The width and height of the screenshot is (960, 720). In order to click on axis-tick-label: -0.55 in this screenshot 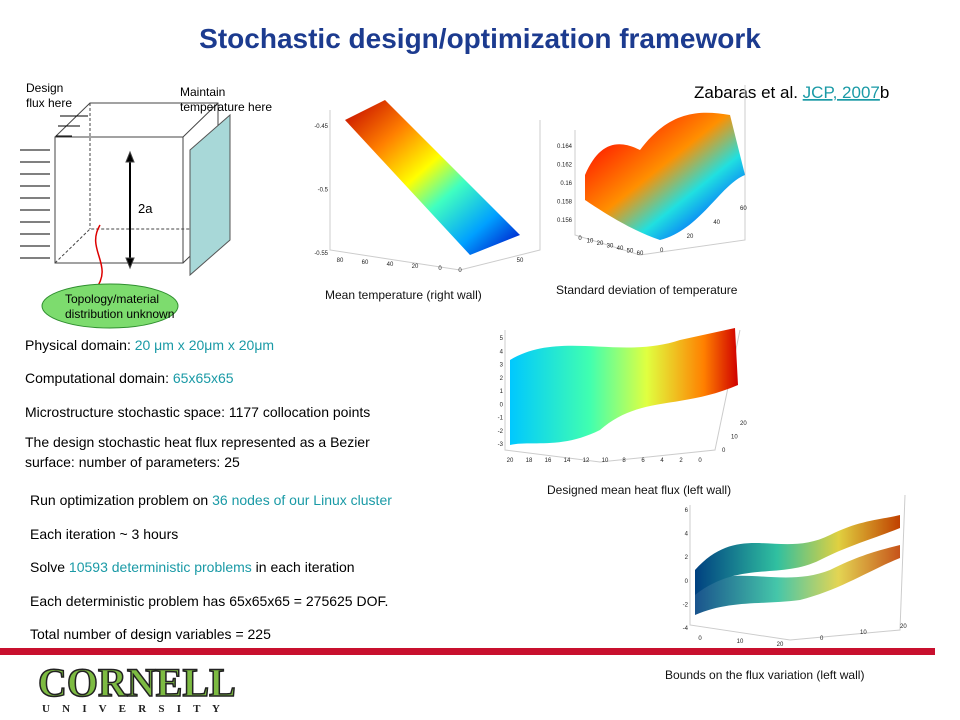, I will do `click(321, 254)`.